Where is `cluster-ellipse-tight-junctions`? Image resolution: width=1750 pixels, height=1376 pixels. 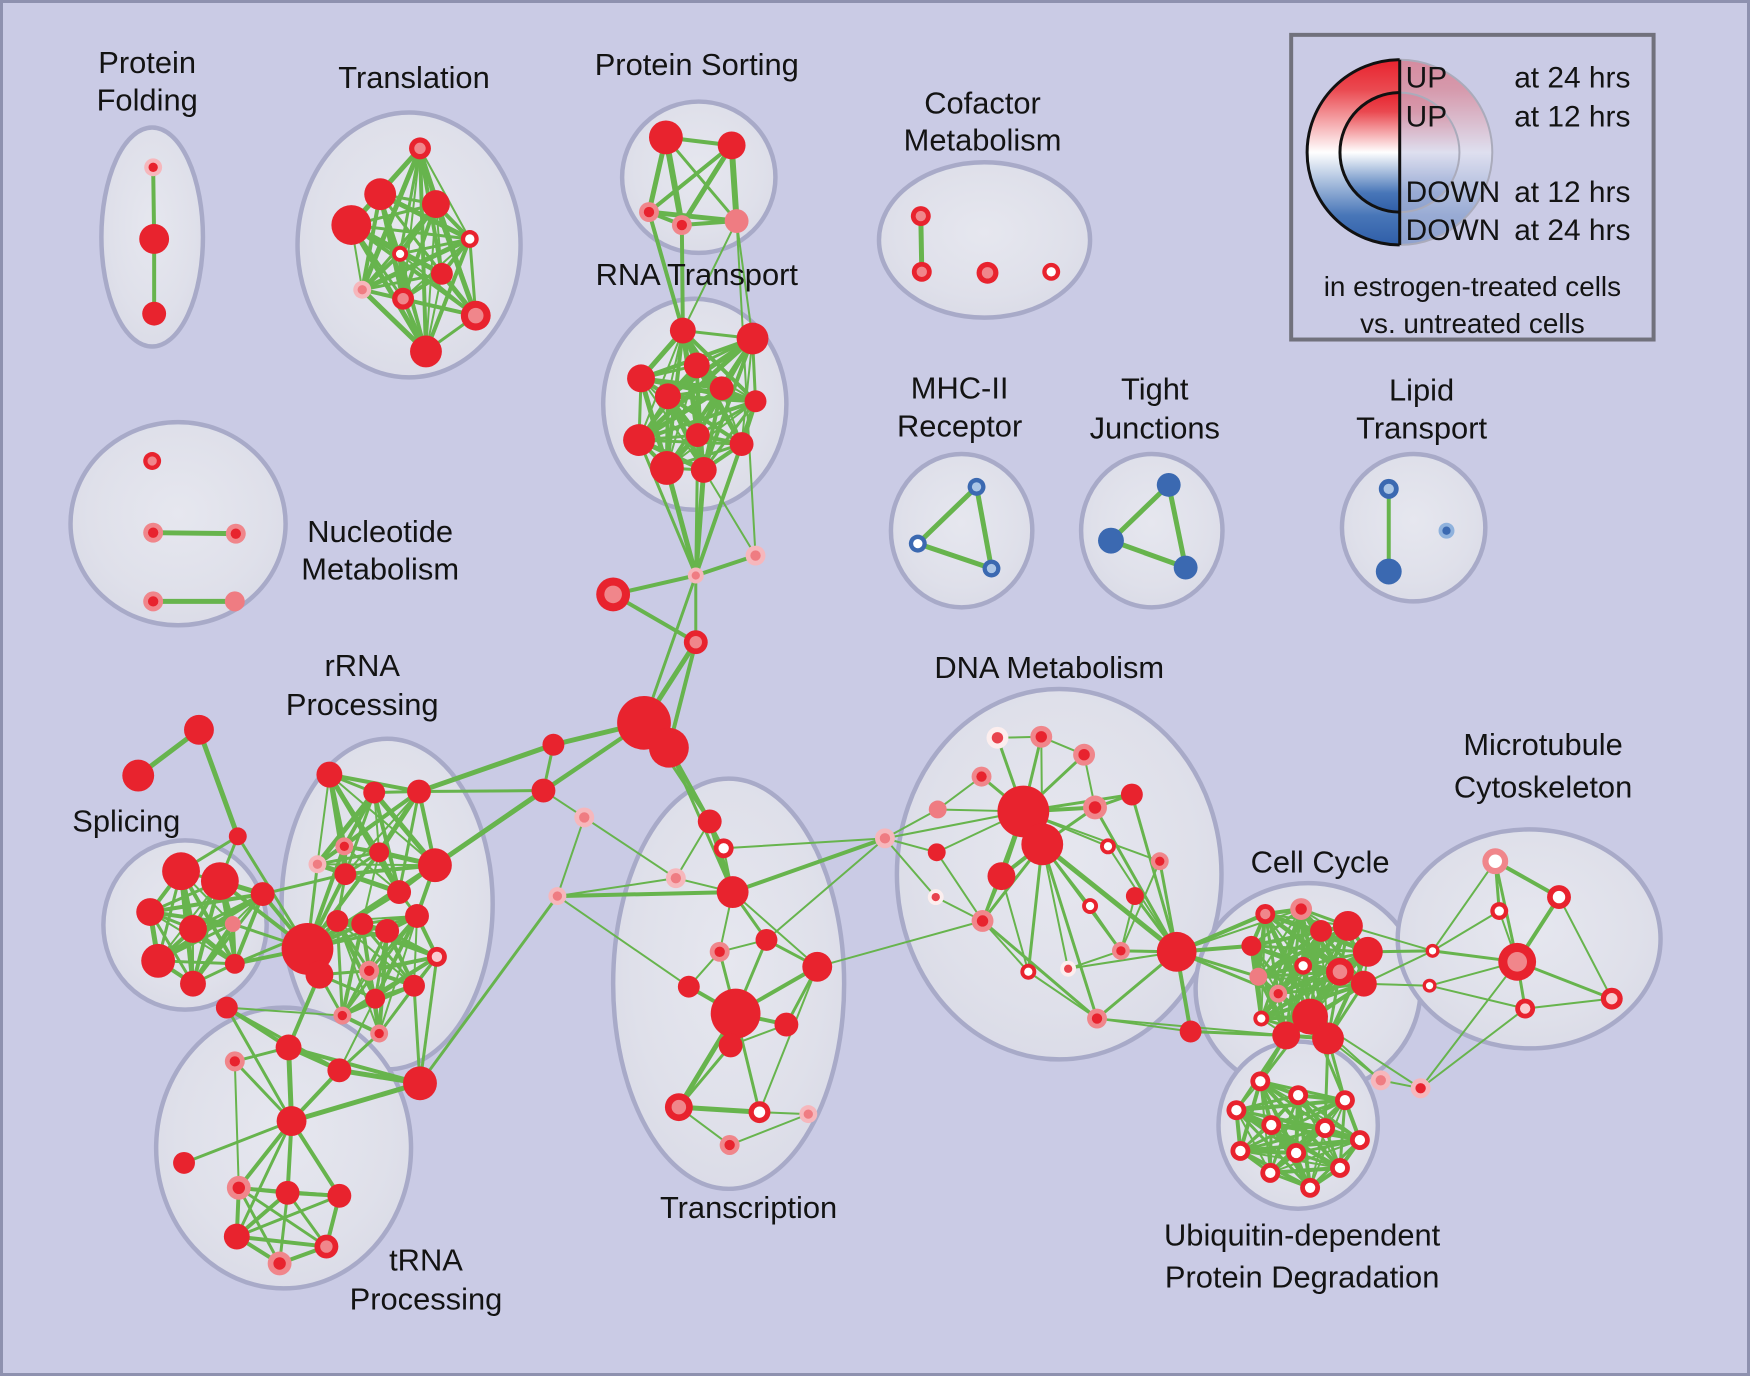 cluster-ellipse-tight-junctions is located at coordinates (1151, 530).